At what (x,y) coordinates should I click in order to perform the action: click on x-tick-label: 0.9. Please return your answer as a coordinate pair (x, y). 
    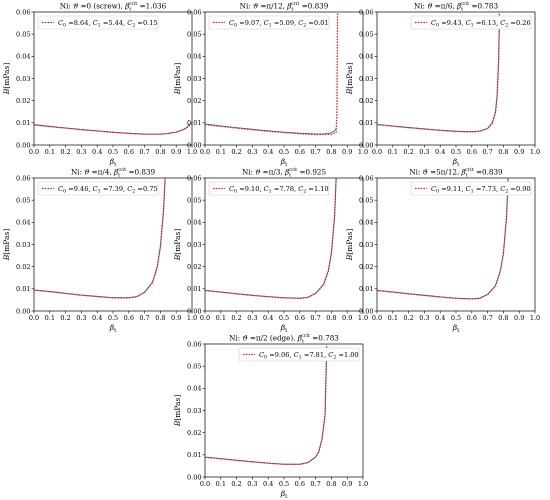
    Looking at the image, I should click on (347, 318).